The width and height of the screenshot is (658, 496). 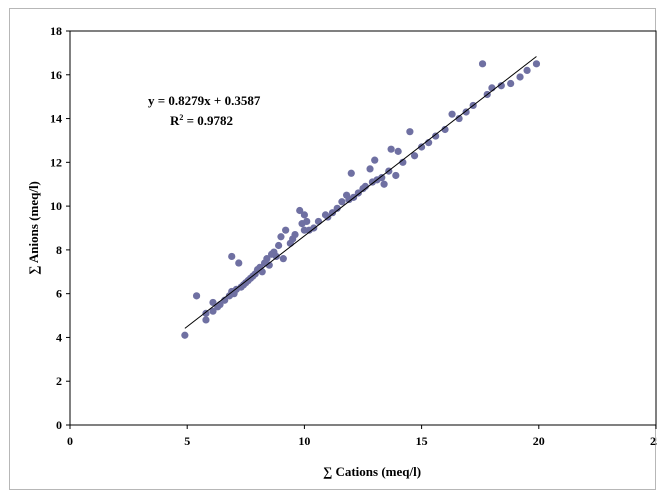 What do you see at coordinates (59, 425) in the screenshot?
I see `y-tick-label: 0` at bounding box center [59, 425].